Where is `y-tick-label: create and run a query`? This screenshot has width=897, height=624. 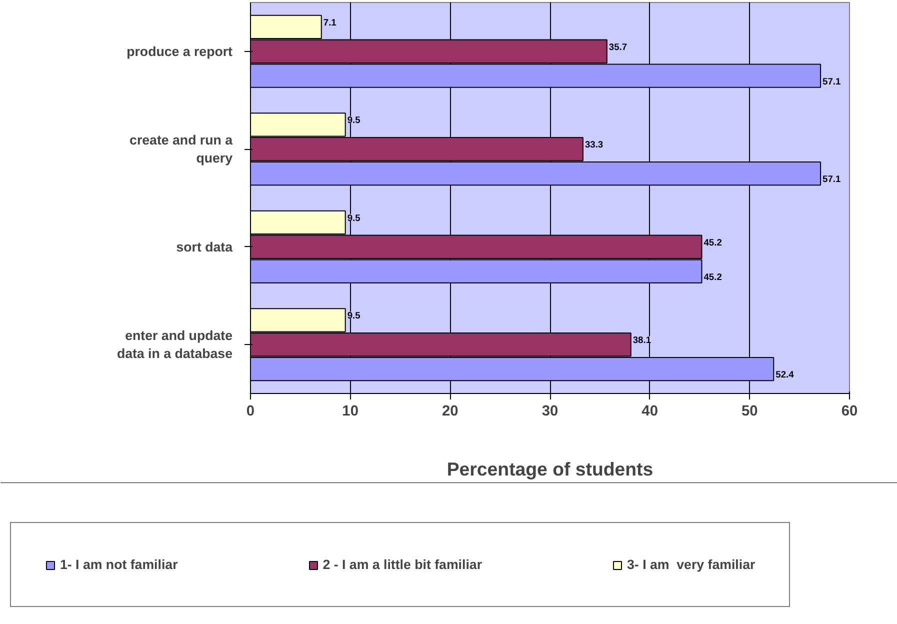 y-tick-label: create and run a query is located at coordinates (182, 149).